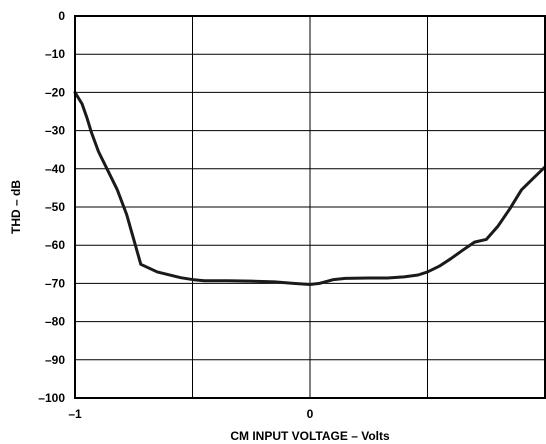  What do you see at coordinates (310, 436) in the screenshot?
I see `x-axis-label: CM INPUT VOLTAGE – Volts` at bounding box center [310, 436].